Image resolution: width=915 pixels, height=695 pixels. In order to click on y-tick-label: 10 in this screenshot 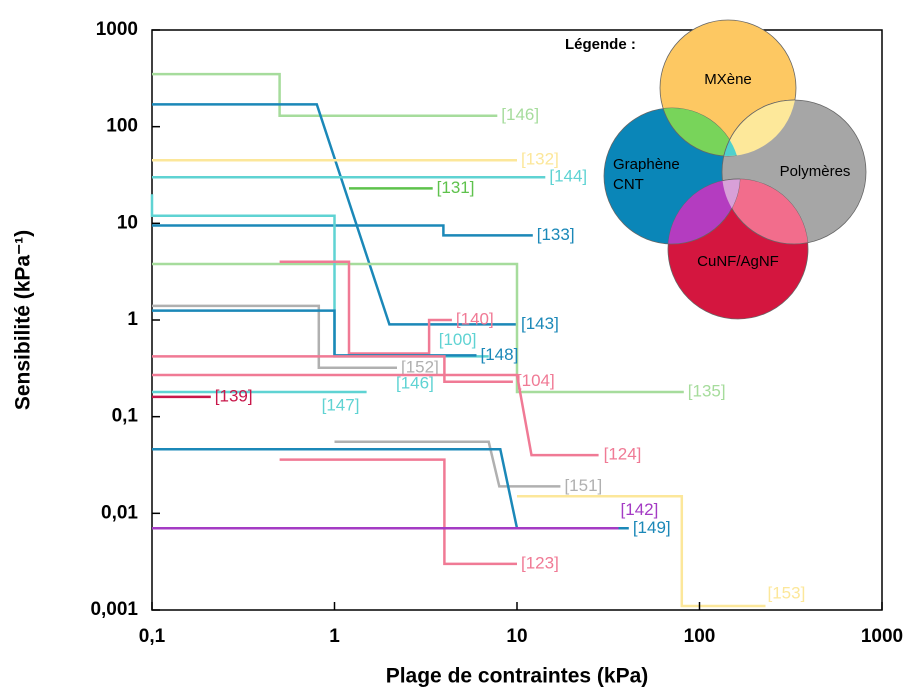, I will do `click(127, 222)`.